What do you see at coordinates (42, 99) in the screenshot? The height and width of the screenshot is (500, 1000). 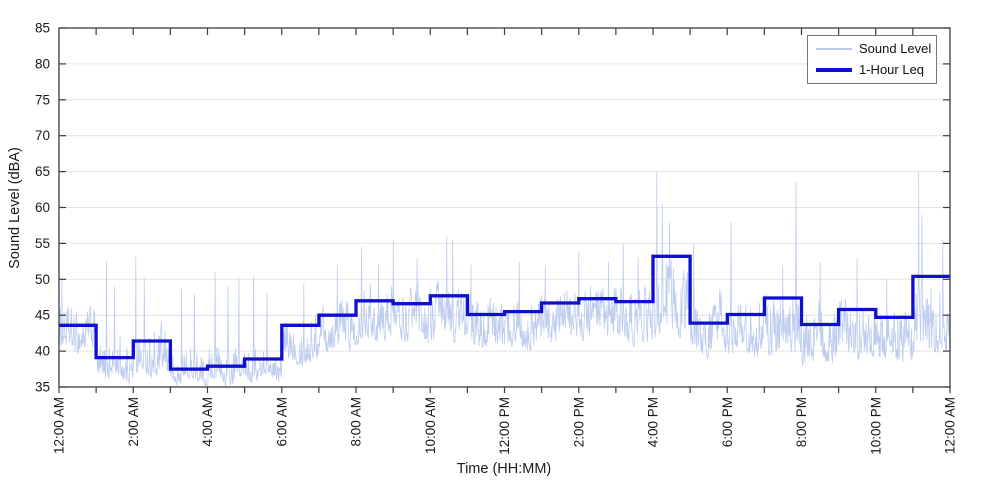 I see `y-tick-label: 75` at bounding box center [42, 99].